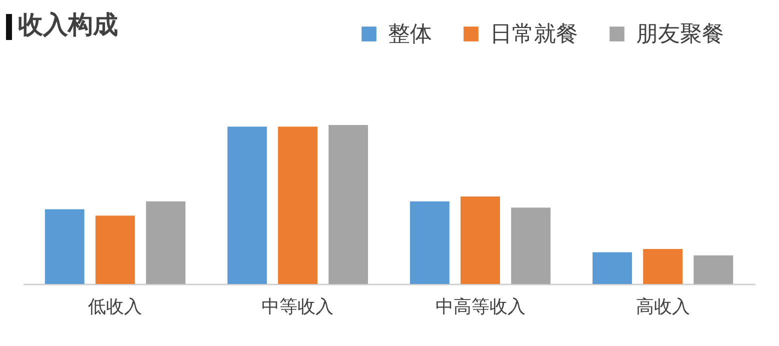 This screenshot has height=346, width=779. I want to click on x-tick-label: 中高等收入, so click(480, 307).